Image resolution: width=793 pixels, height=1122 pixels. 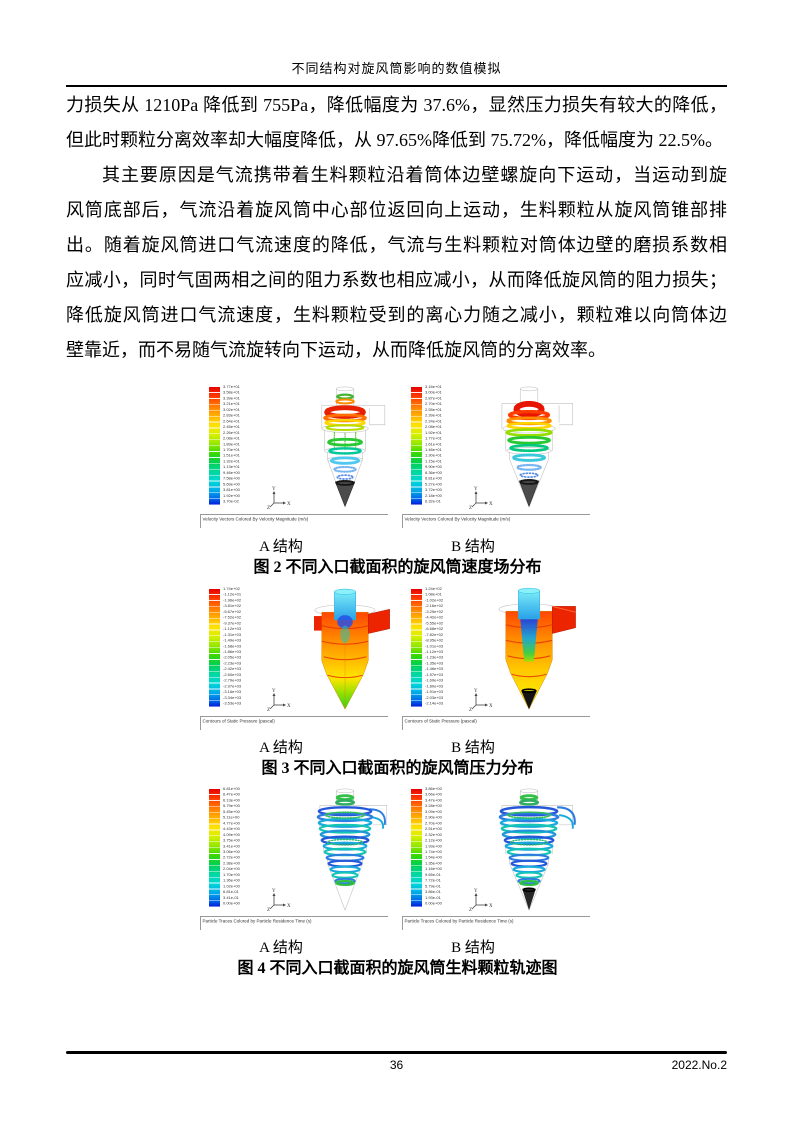 I want to click on colorbar-value: 3.00e+01, so click(x=433, y=392).